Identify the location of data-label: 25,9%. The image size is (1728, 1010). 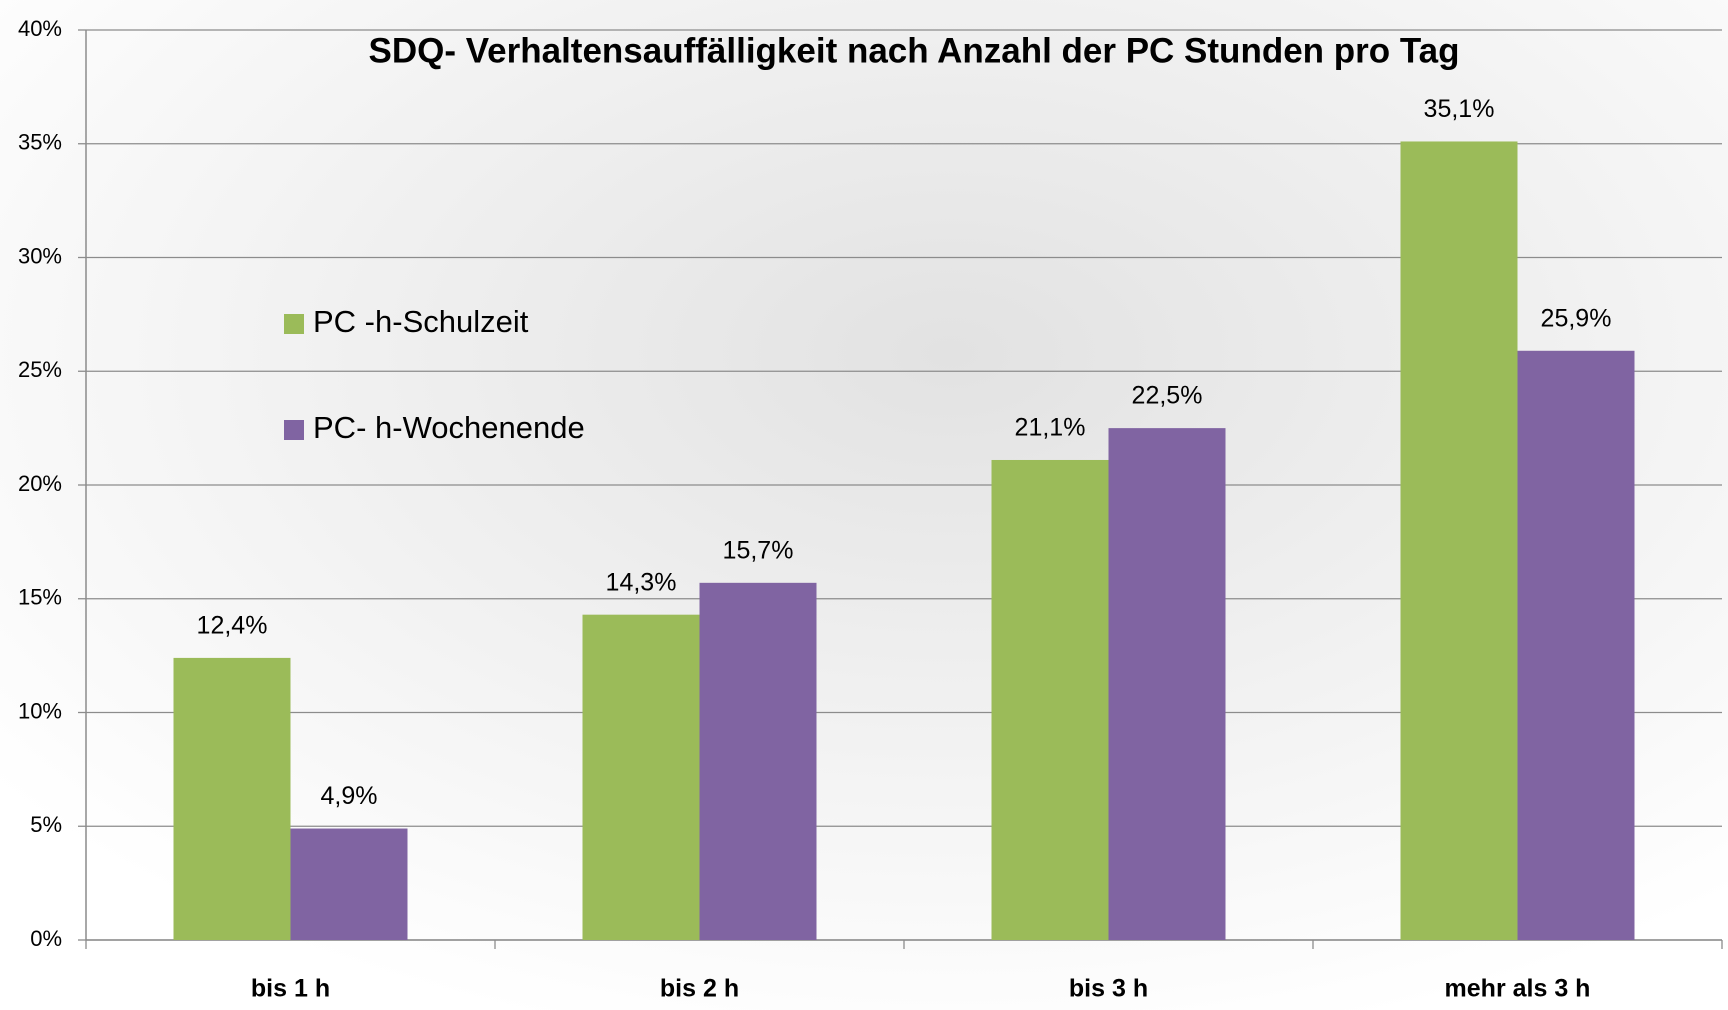
(1576, 318).